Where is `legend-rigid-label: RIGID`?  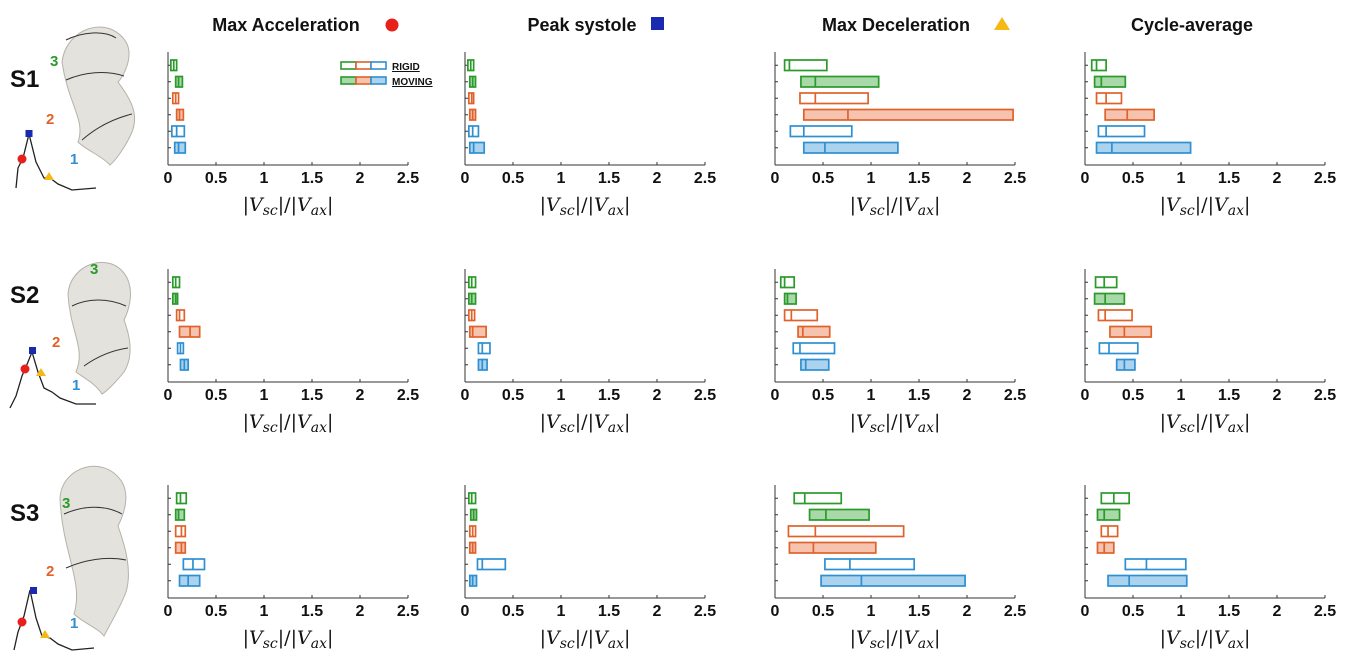 legend-rigid-label: RIGID is located at coordinates (406, 67).